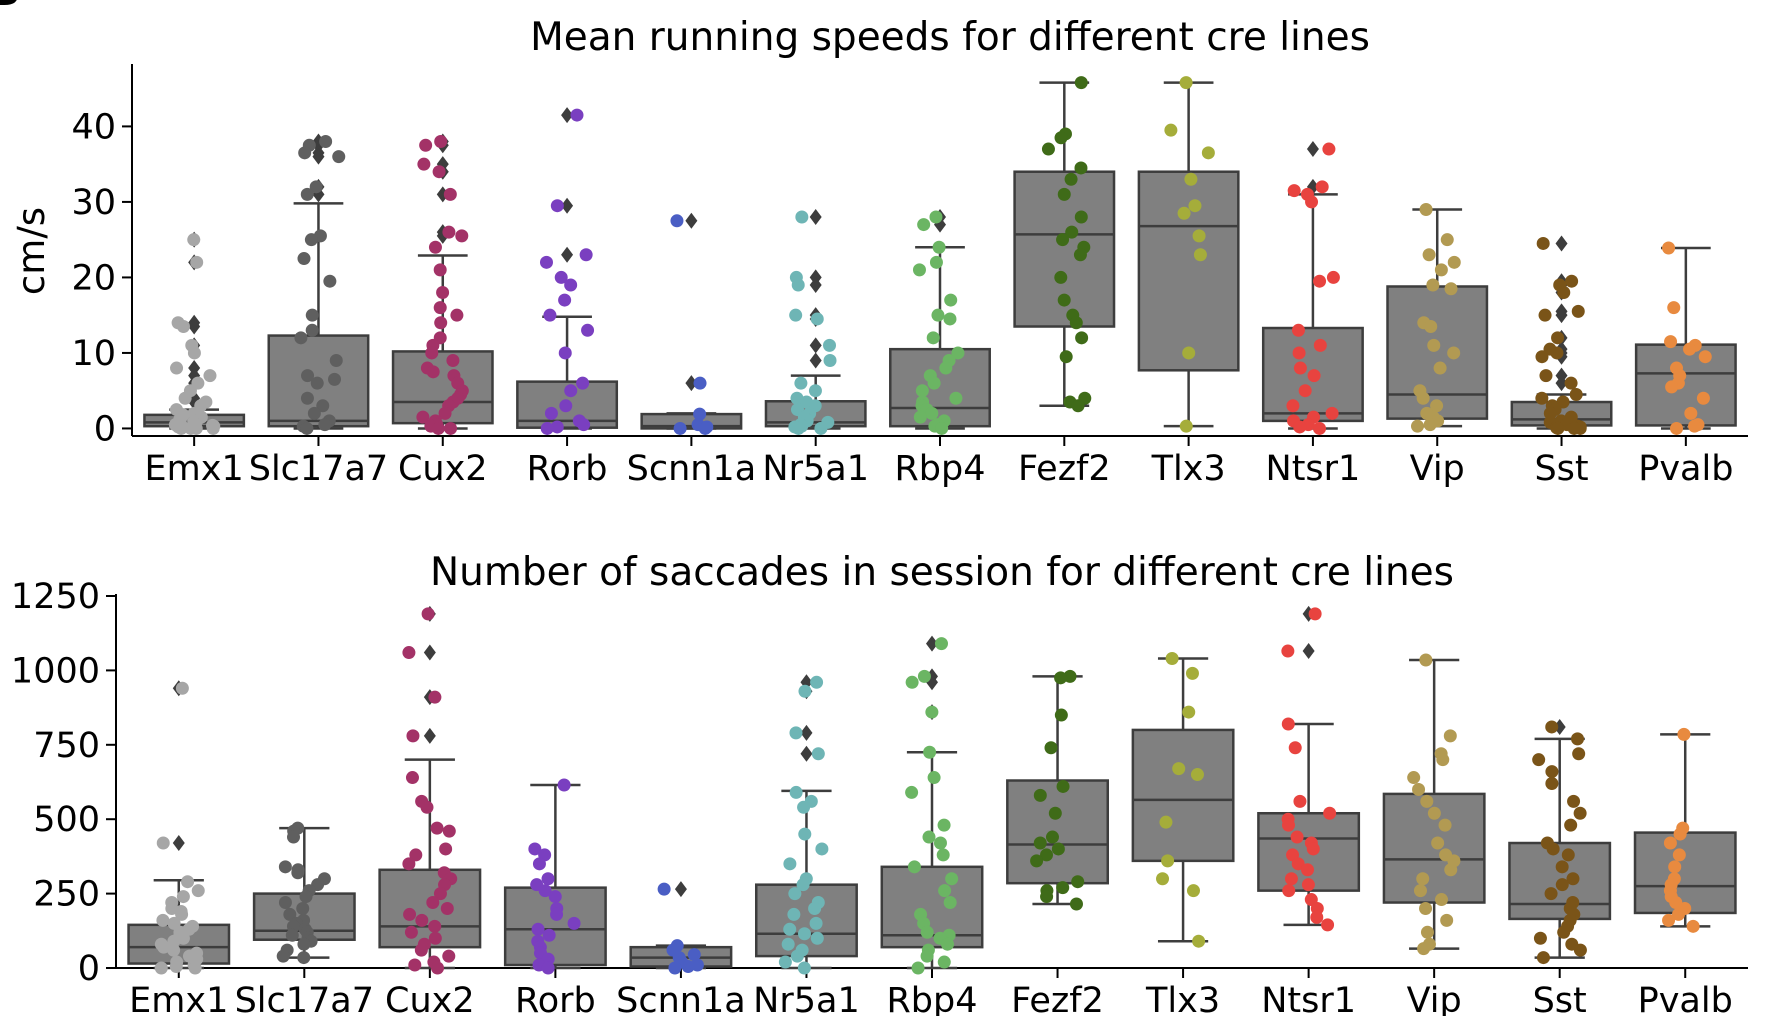 This screenshot has height=1020, width=1786. Describe the element at coordinates (806, 753) in the screenshot. I see `chart2-flier-nr5a1` at that location.